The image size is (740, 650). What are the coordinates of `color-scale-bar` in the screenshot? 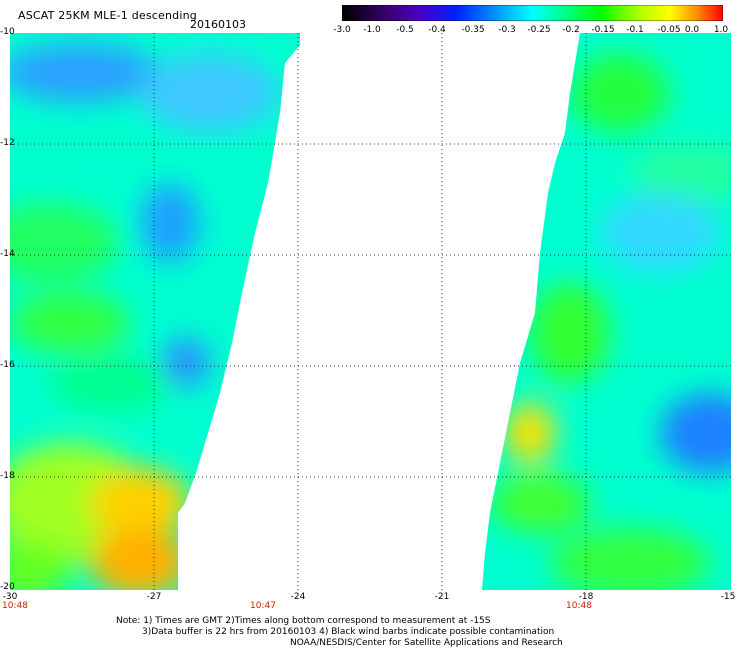 It's located at (532, 13).